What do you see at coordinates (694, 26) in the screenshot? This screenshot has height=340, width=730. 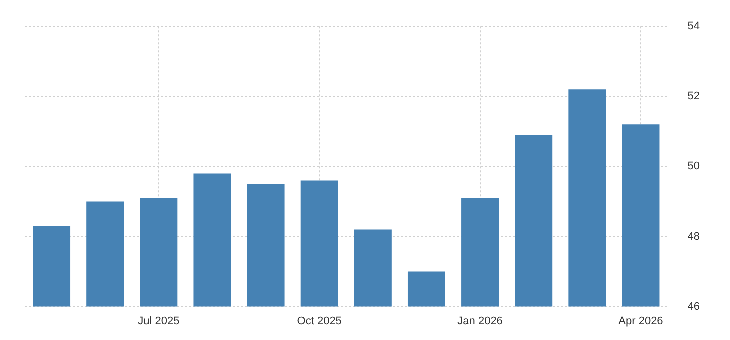 I see `y-tick-label: 54` at bounding box center [694, 26].